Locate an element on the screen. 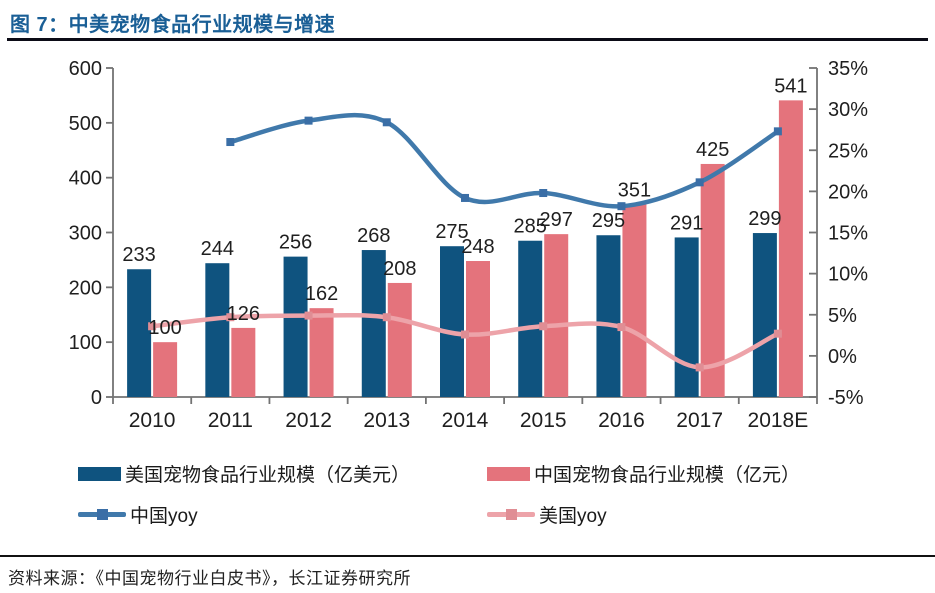 The image size is (935, 593). svg-text: 233 is located at coordinates (138, 255).